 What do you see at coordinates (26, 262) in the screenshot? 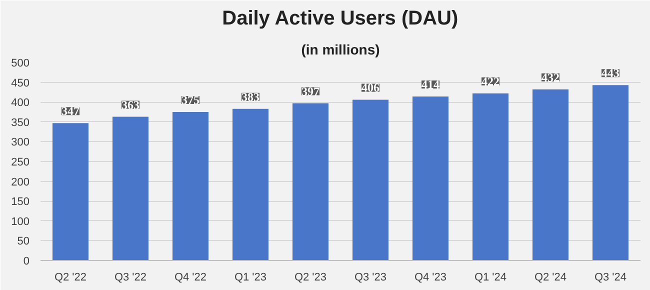
I see `y-tick-label: 0` at bounding box center [26, 262].